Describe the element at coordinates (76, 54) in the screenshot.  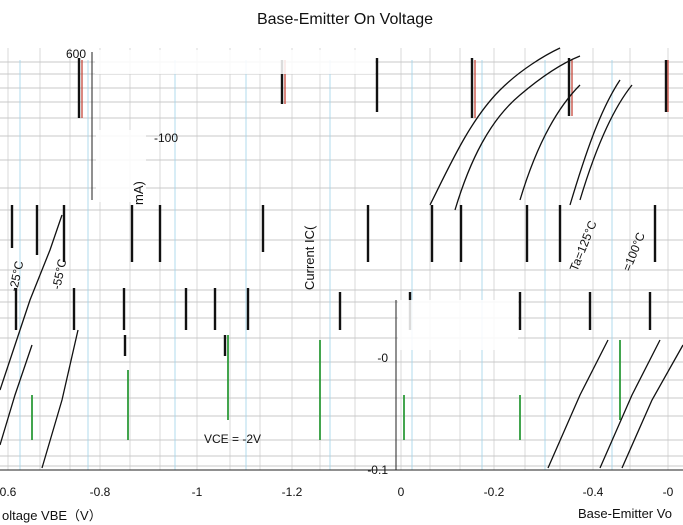
I see `left-y-tick-label: 600` at that location.